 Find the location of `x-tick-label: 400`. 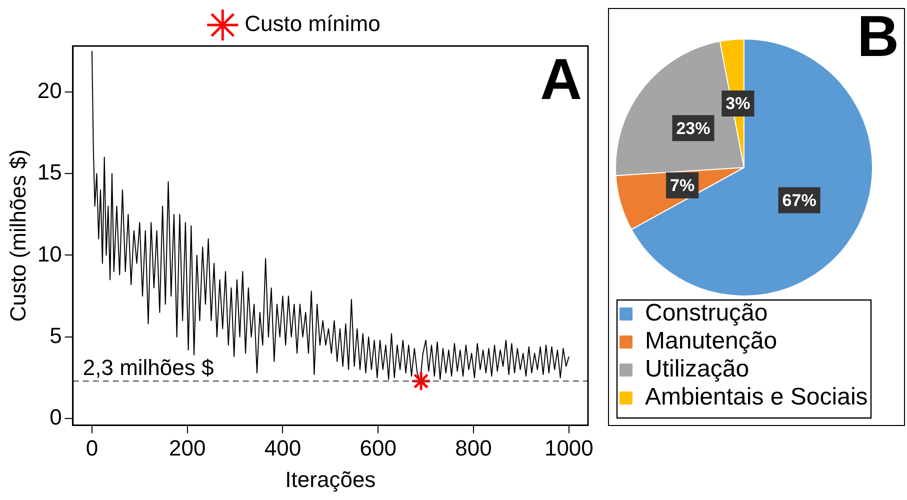

x-tick-label: 400 is located at coordinates (283, 447).